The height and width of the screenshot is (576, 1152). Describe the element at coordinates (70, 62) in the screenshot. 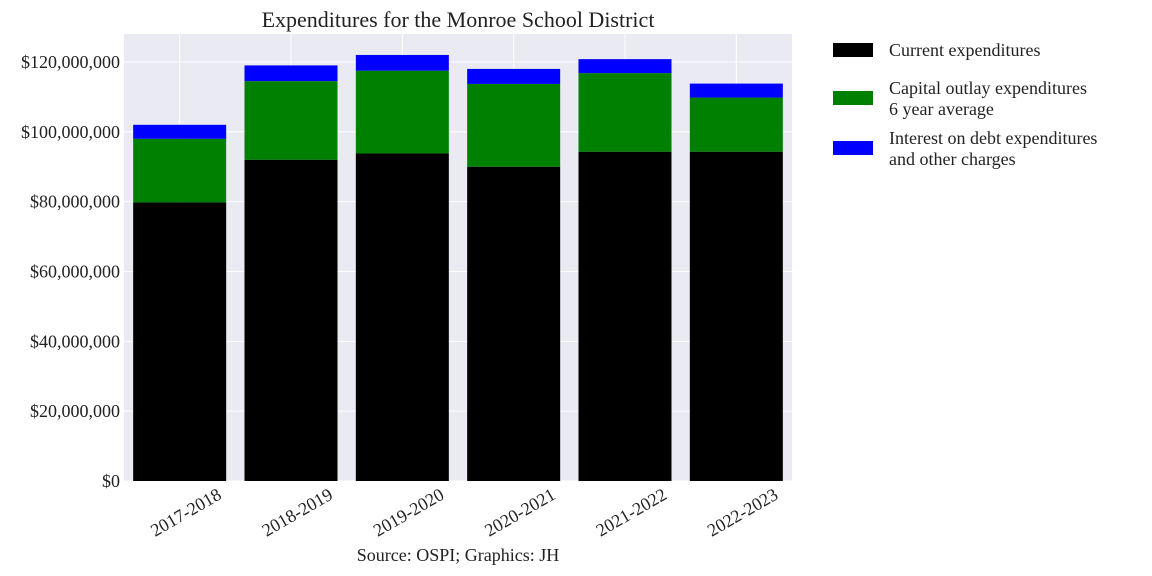

I see `y-tick-label: $120,000,000` at that location.